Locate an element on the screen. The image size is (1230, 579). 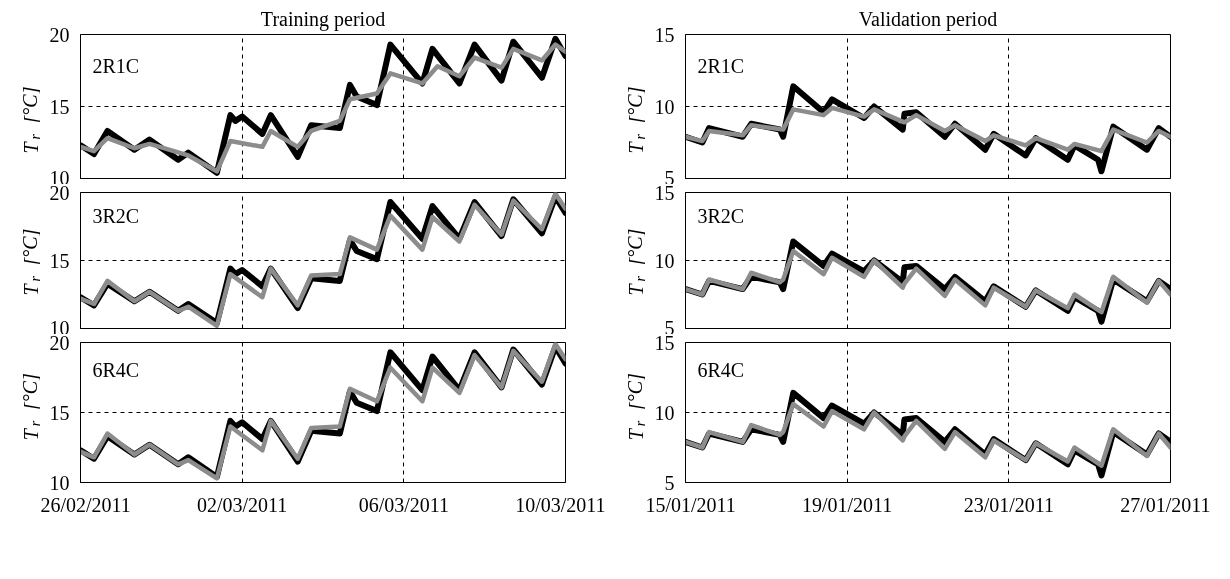
x-tick-label: 06/03/2011 is located at coordinates (404, 504).